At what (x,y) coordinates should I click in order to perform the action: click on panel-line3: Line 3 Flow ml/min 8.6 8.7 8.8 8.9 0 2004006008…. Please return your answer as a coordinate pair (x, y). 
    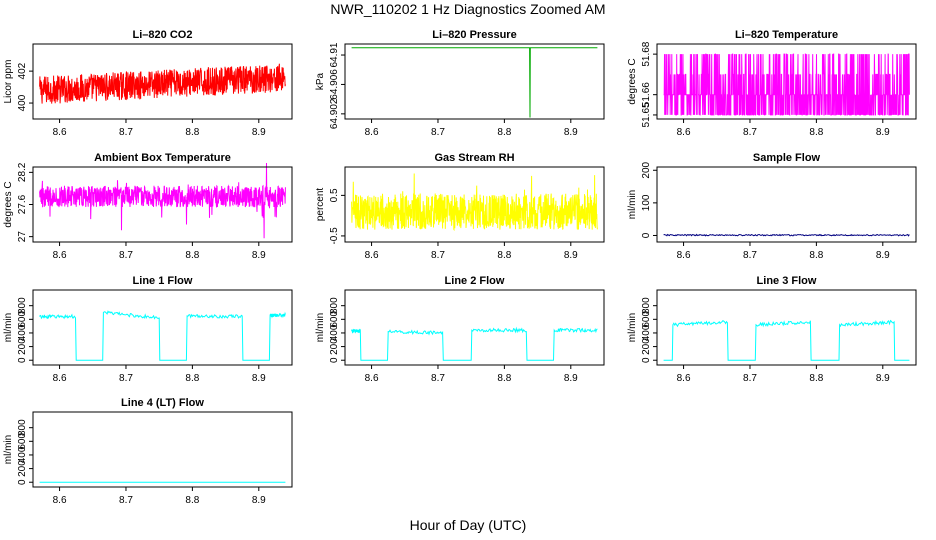
    Looking at the image, I should click on (772, 329).